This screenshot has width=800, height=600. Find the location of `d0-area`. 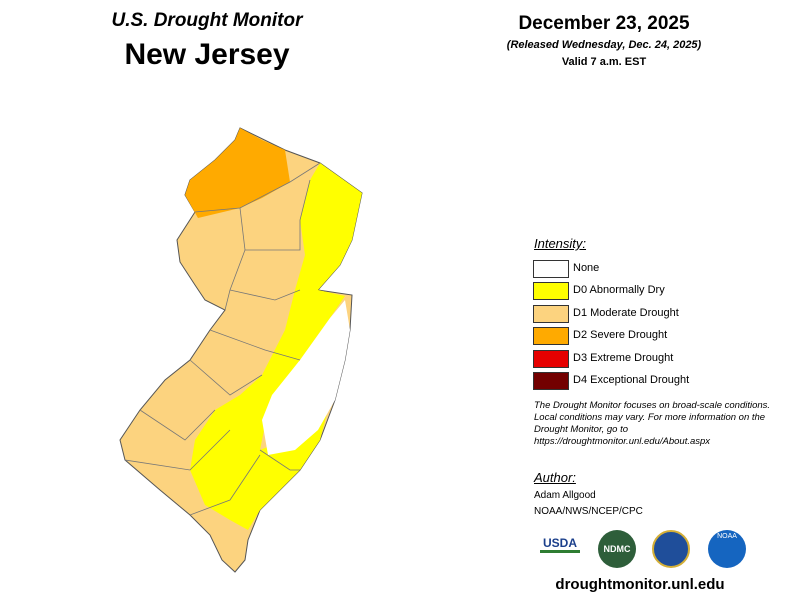

d0-area is located at coordinates (276, 346).